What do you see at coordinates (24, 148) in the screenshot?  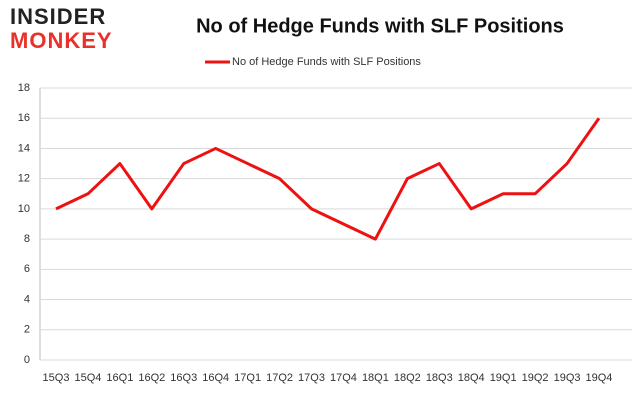 I see `y-tick-label: 14` at bounding box center [24, 148].